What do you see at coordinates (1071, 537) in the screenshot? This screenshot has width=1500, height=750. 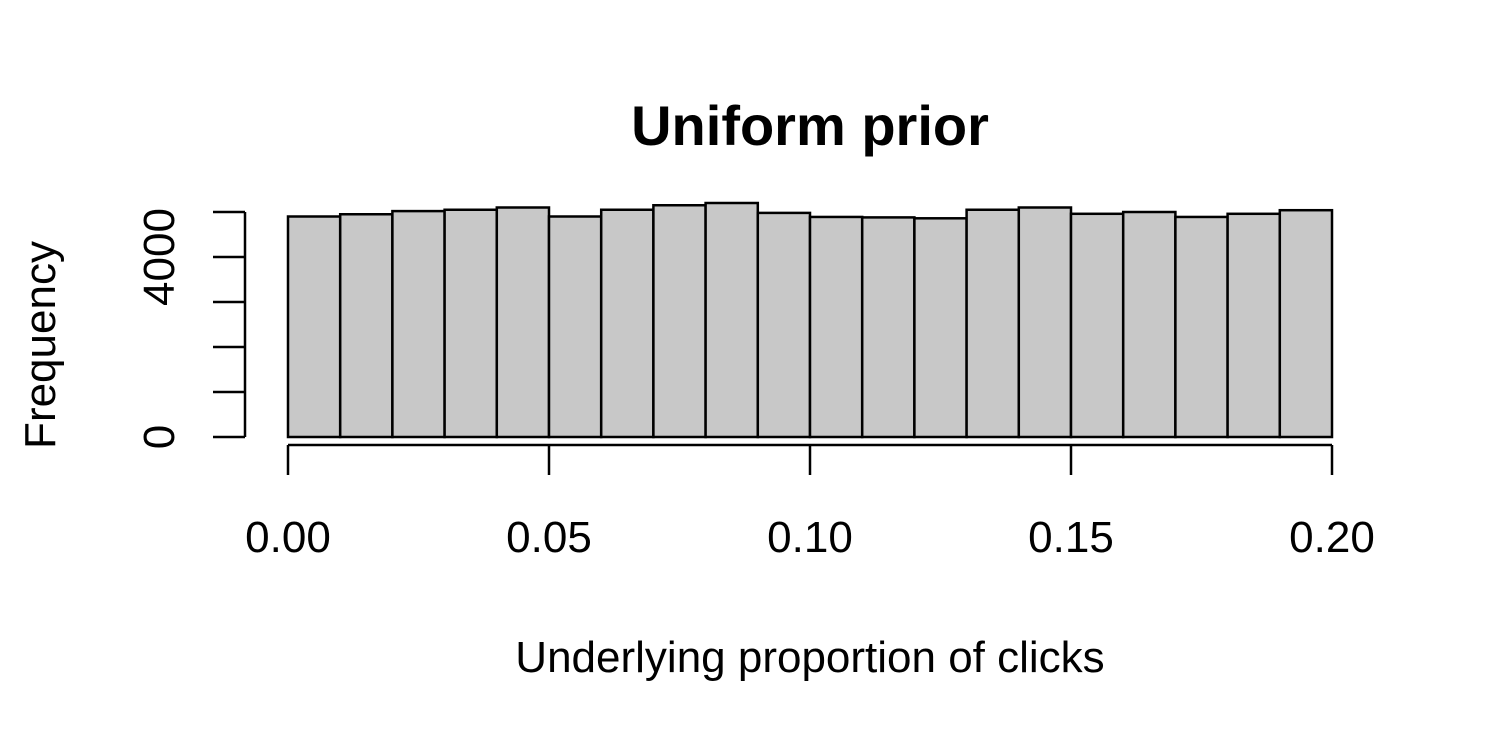 I see `x-tick-label: 0.15` at bounding box center [1071, 537].